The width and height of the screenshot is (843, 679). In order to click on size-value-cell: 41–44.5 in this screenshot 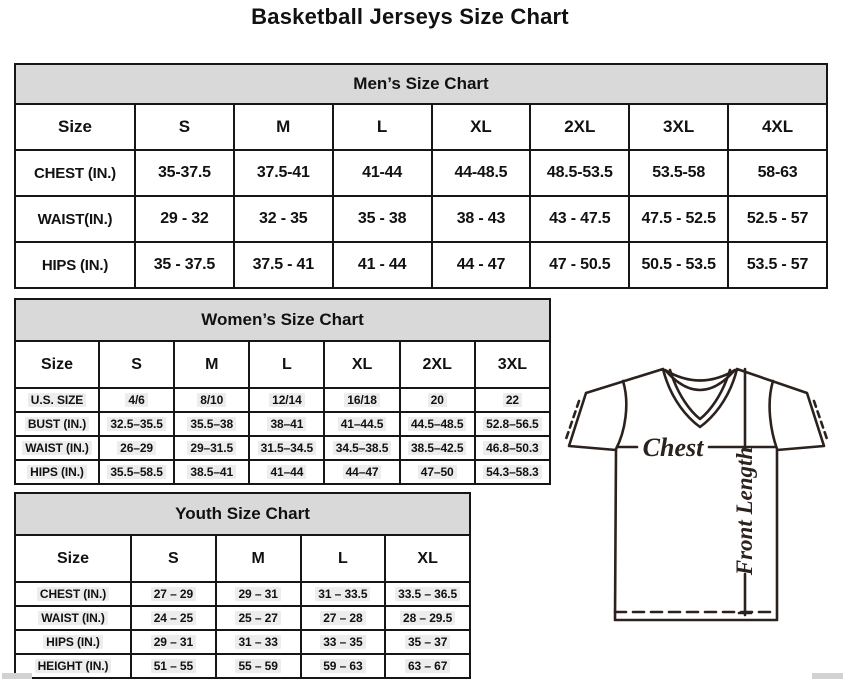, I will do `click(362, 424)`.